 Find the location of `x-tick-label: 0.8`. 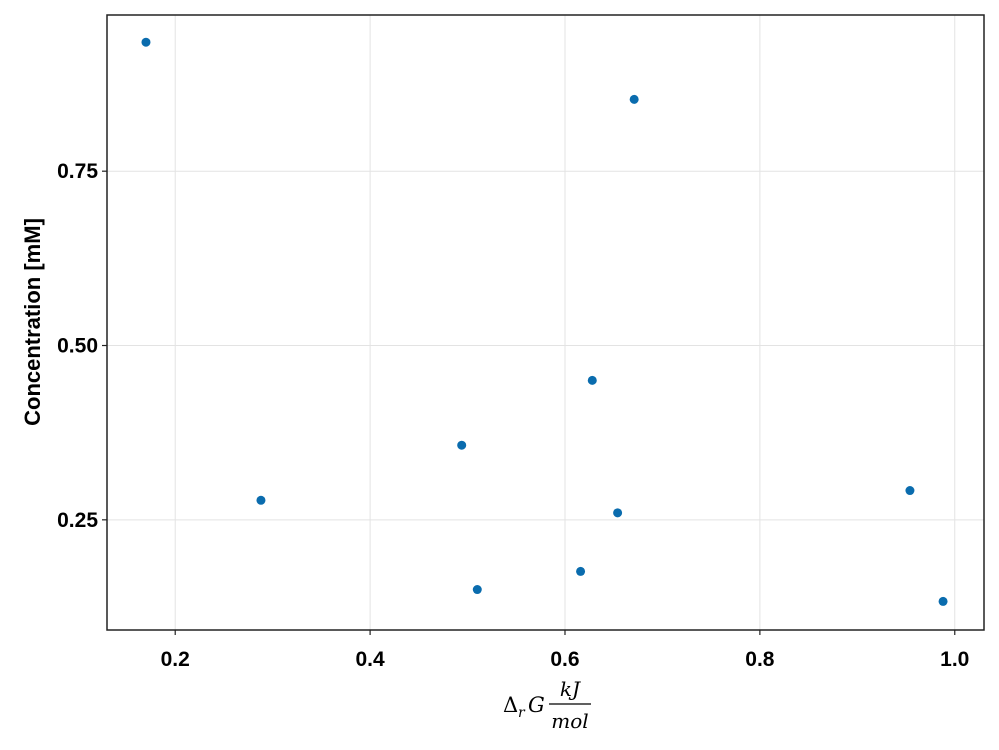

x-tick-label: 0.8 is located at coordinates (760, 659).